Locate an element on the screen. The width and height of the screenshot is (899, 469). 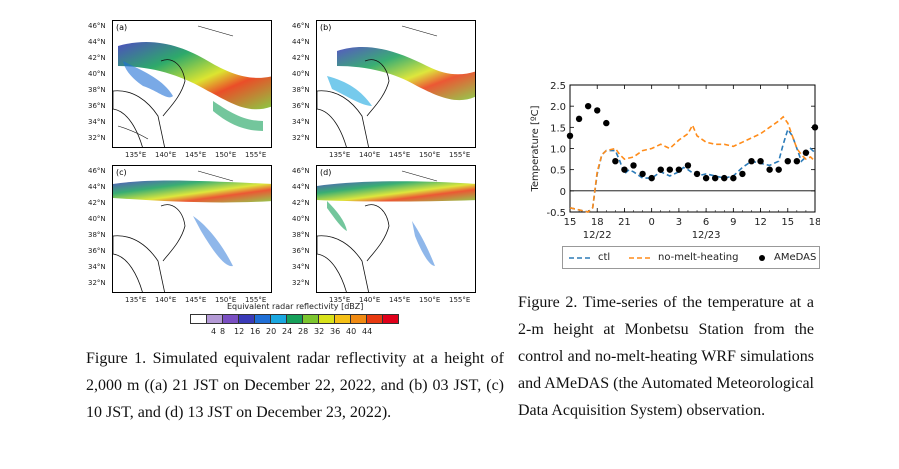
colorbar-tick-label: 16 is located at coordinates (255, 331).